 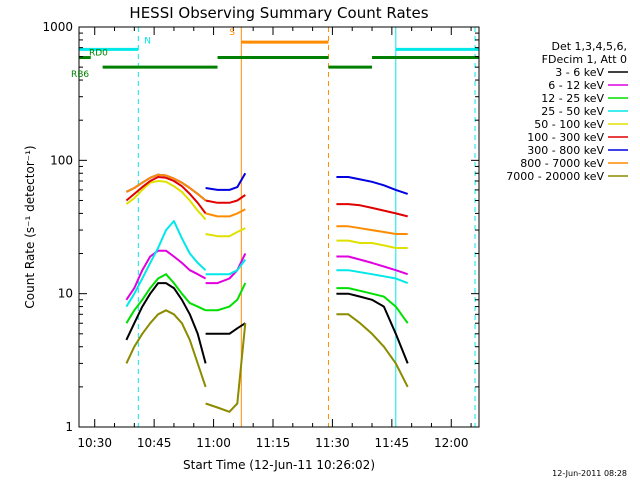 What do you see at coordinates (65, 294) in the screenshot?
I see `y-tick-label: 10` at bounding box center [65, 294].